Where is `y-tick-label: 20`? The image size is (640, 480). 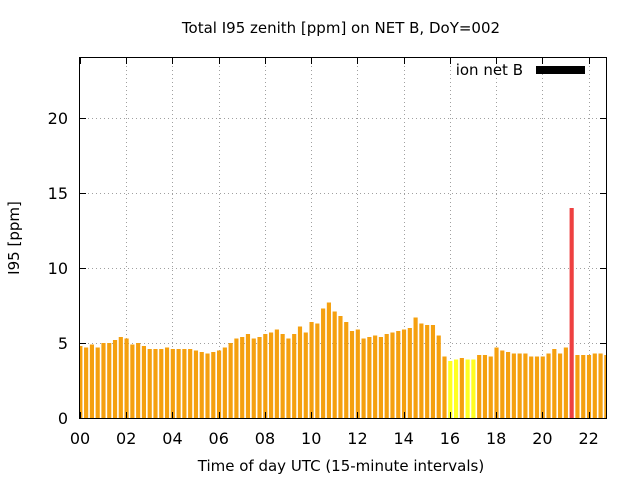 y-tick-label: 20 is located at coordinates (58, 118).